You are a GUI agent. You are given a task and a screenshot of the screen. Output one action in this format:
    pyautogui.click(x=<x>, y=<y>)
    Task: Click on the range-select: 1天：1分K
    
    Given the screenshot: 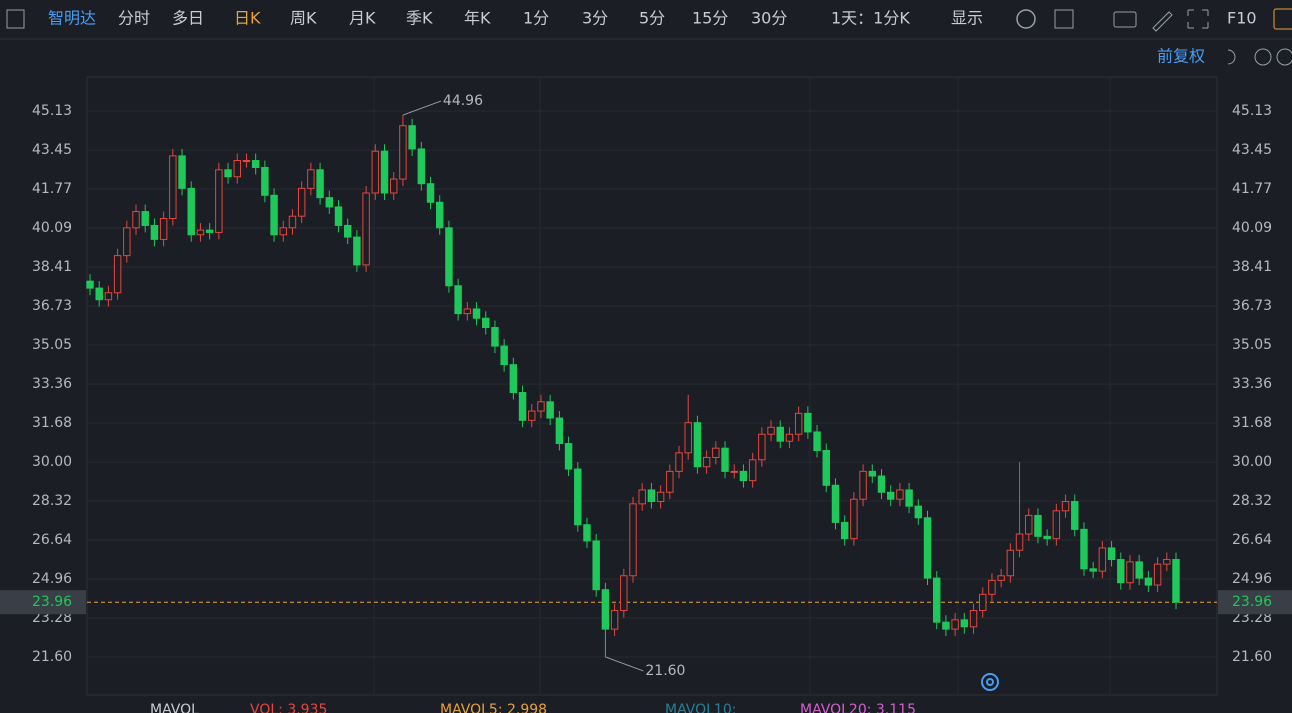 What is the action you would take?
    pyautogui.click(x=870, y=18)
    